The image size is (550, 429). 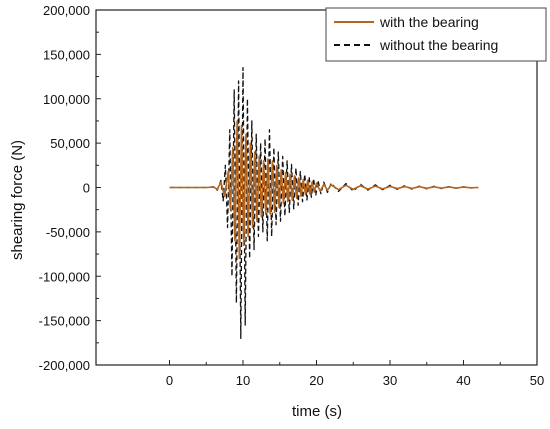 What do you see at coordinates (317, 411) in the screenshot?
I see `x-axis-label: time (s)` at bounding box center [317, 411].